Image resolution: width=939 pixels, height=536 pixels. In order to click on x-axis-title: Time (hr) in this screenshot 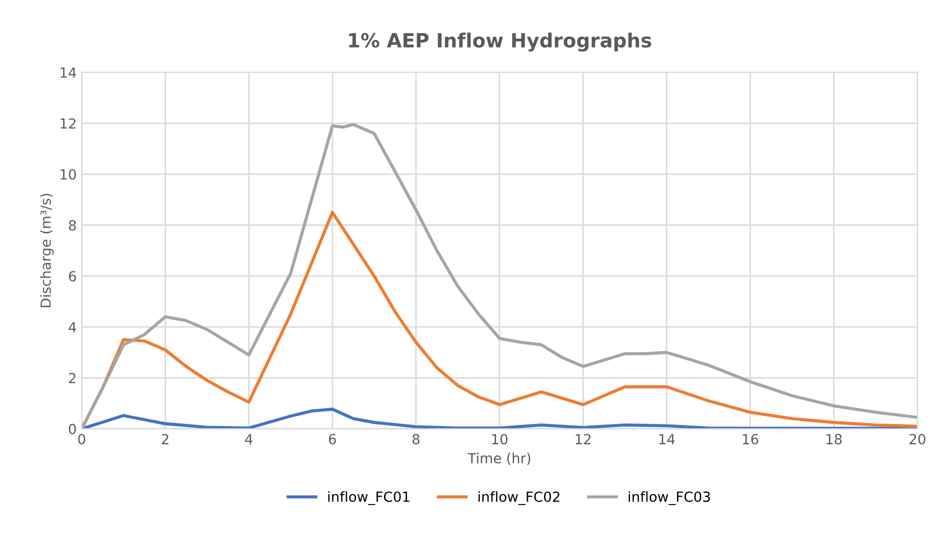, I will do `click(499, 459)`.